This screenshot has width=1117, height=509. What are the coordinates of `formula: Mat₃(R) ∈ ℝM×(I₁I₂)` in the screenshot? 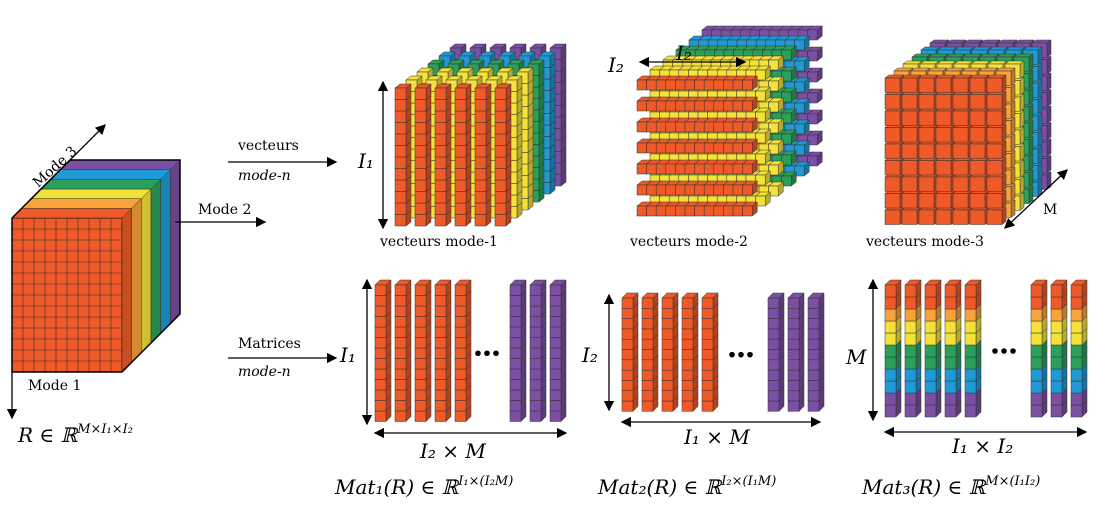 It's located at (950, 486).